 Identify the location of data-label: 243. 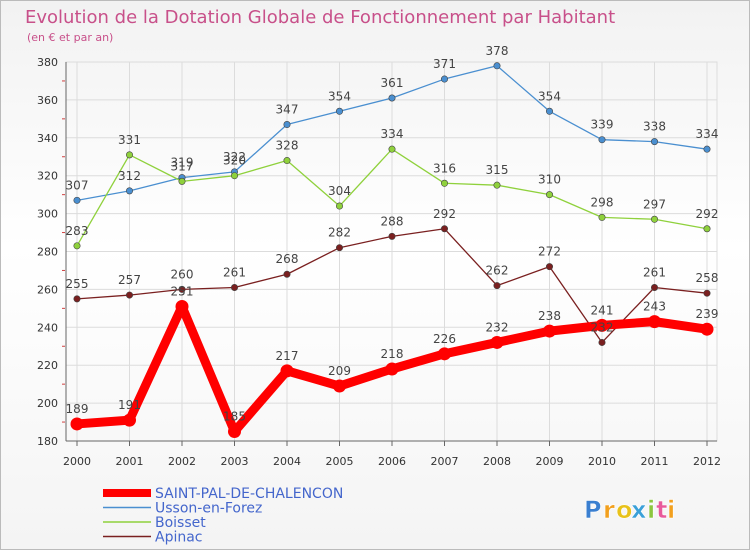
(654, 307).